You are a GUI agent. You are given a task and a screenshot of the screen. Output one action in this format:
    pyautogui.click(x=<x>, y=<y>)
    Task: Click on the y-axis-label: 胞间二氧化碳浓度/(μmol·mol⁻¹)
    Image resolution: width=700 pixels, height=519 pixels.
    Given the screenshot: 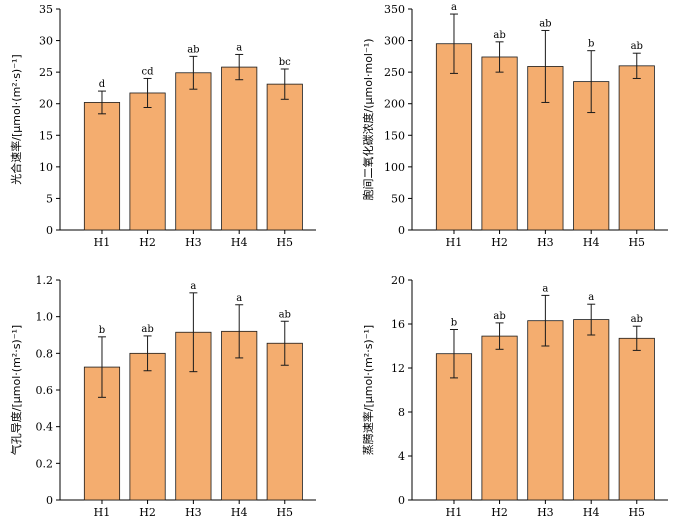 What is the action you would take?
    pyautogui.click(x=368, y=119)
    